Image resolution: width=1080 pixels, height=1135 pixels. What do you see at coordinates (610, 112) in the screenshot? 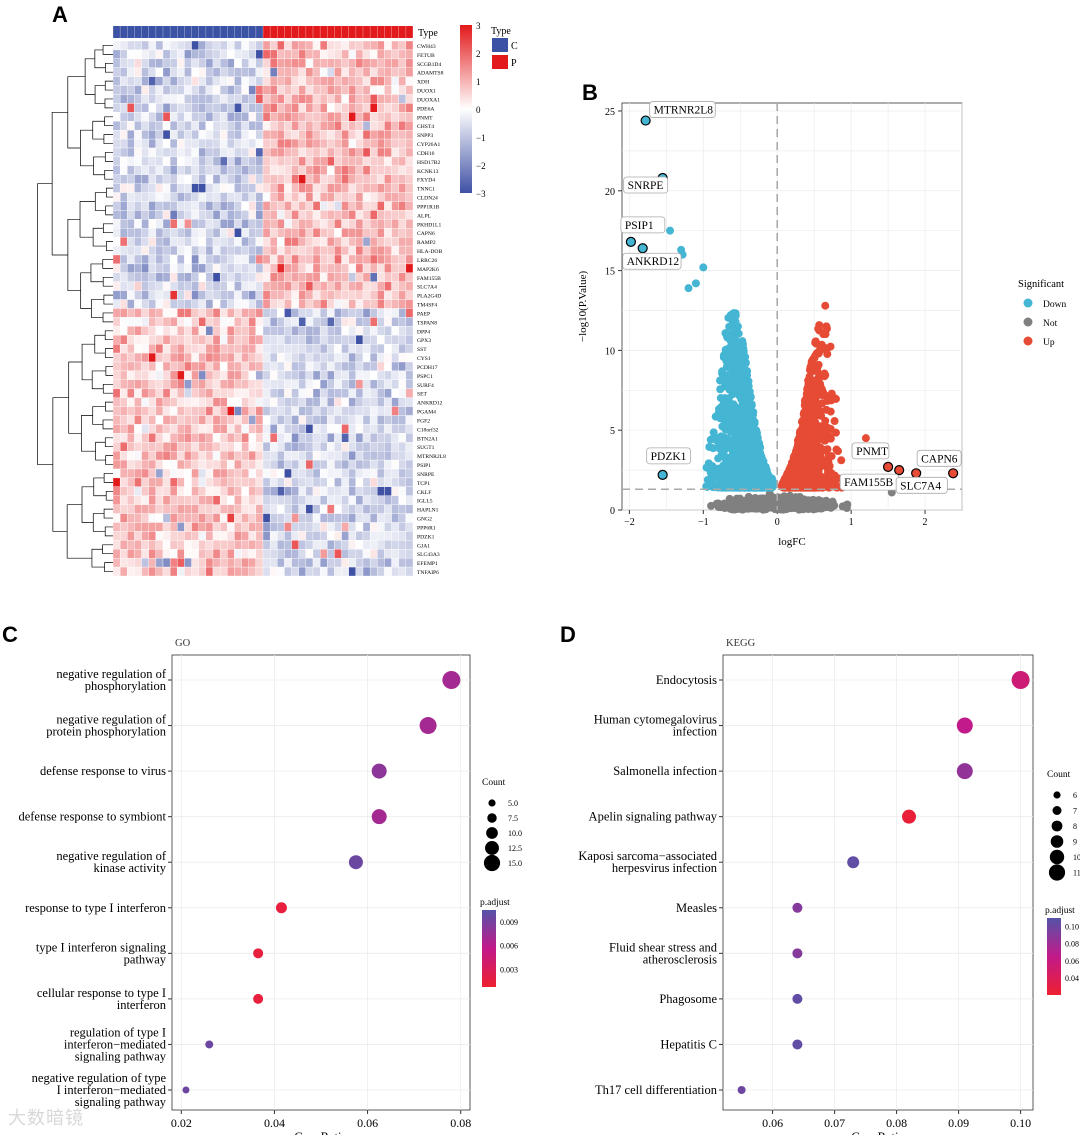
I see `y-tick-label: 25` at bounding box center [610, 112].